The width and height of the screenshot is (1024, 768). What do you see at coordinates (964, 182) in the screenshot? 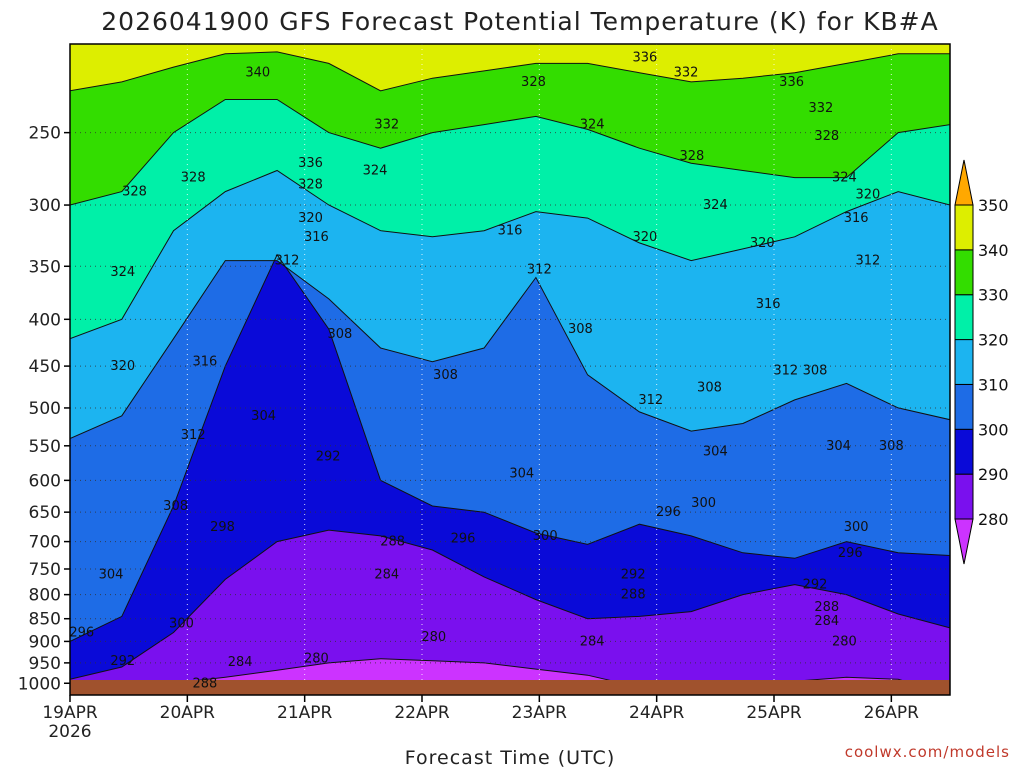
I see `colorbar-extend-high` at bounding box center [964, 182].